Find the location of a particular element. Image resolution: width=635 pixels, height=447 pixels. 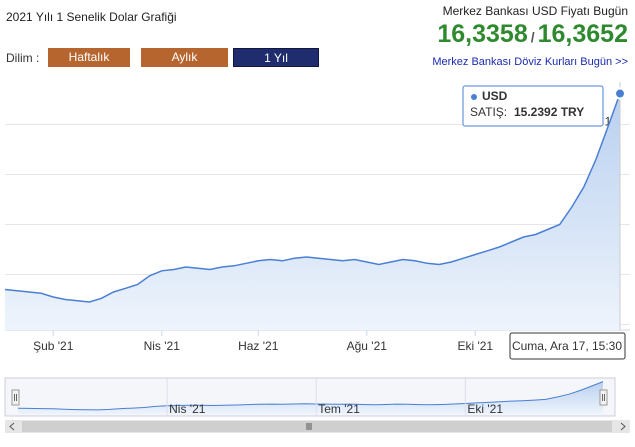

price-title: Merkez Bankası USD Fiyatı Bugün is located at coordinates (535, 11).